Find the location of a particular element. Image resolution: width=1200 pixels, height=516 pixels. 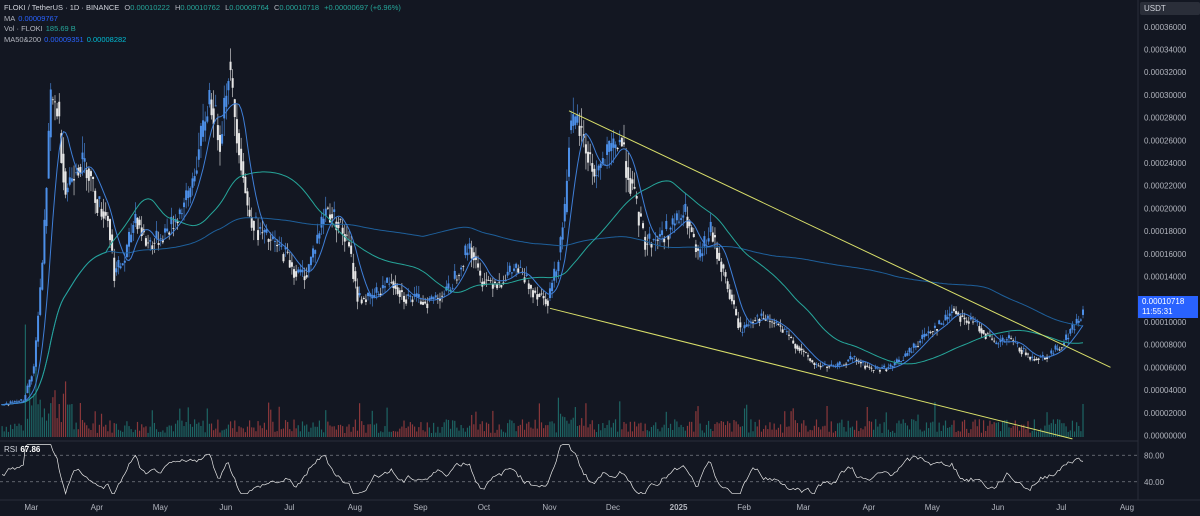

currency-button: USDT is located at coordinates (1170, 8).